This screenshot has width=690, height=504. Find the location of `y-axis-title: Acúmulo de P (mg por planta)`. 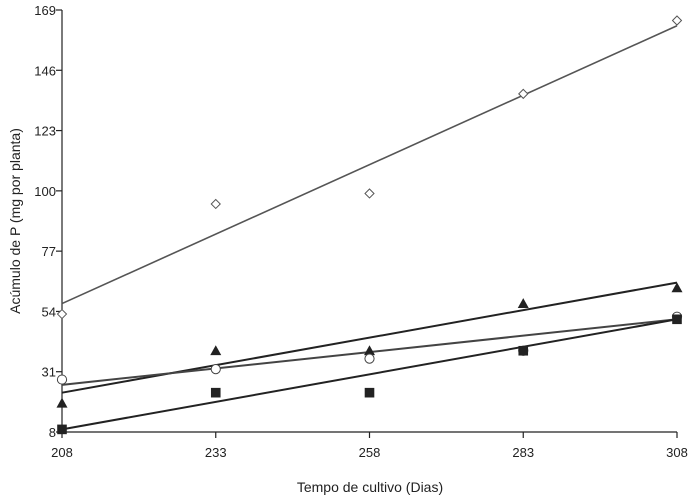

y-axis-title: Acúmulo de P (mg por planta) is located at coordinates (15, 221).